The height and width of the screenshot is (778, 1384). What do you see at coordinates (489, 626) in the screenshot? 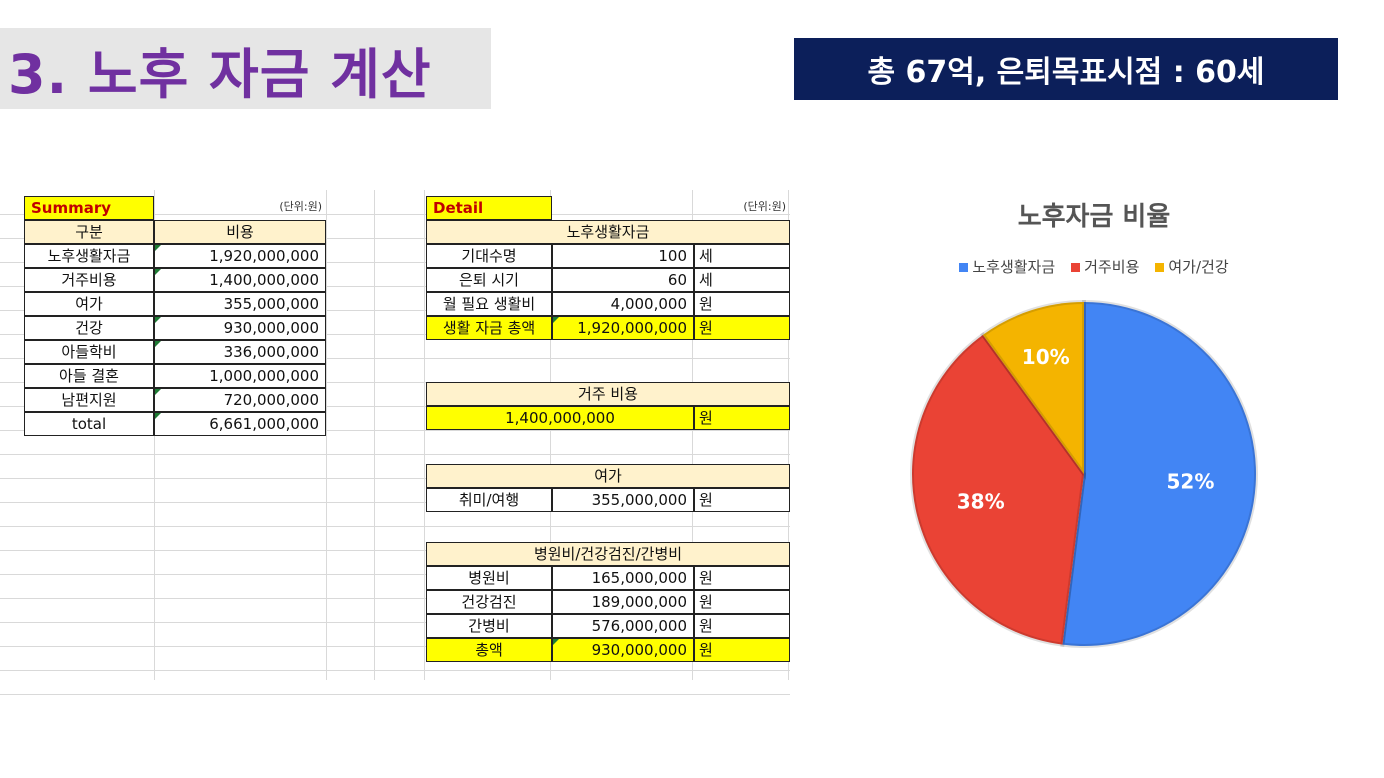
I see `health-row-label: 간병비` at bounding box center [489, 626].